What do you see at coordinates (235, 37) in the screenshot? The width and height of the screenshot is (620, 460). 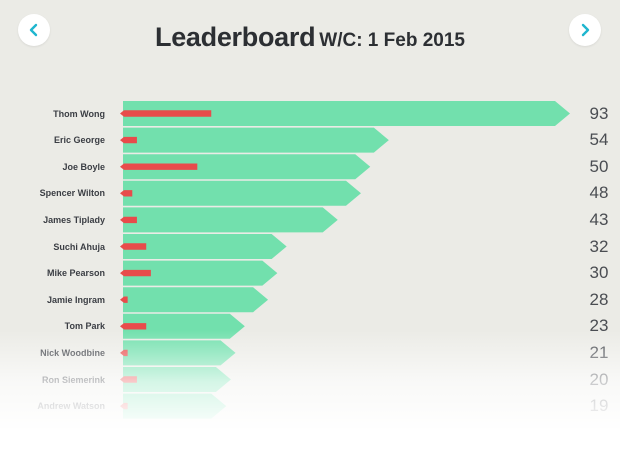 I see `title-text: Leaderboard` at bounding box center [235, 37].